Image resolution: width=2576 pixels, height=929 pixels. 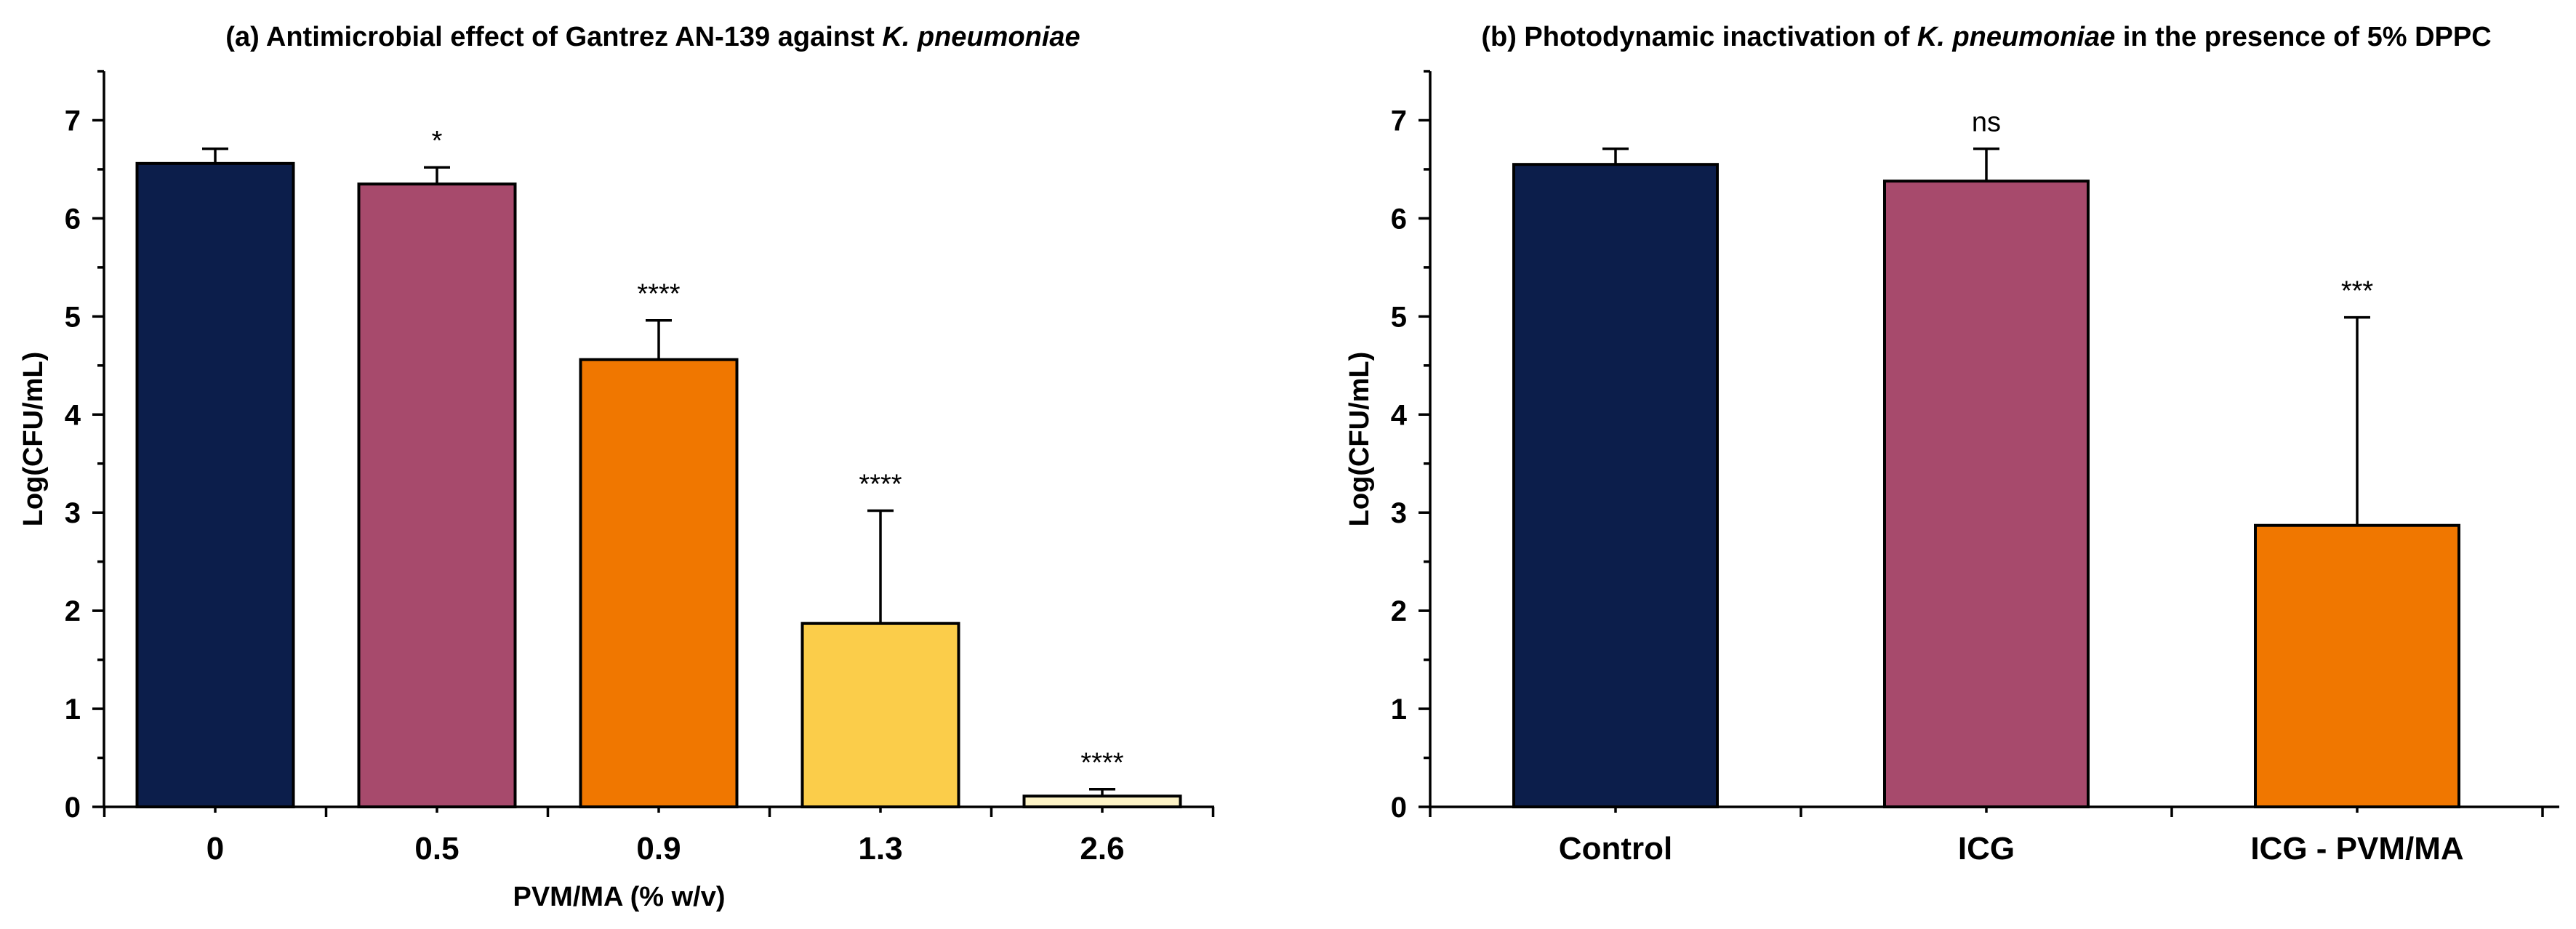 What do you see at coordinates (2357, 666) in the screenshot?
I see `bar-icg-pvm-ma` at bounding box center [2357, 666].